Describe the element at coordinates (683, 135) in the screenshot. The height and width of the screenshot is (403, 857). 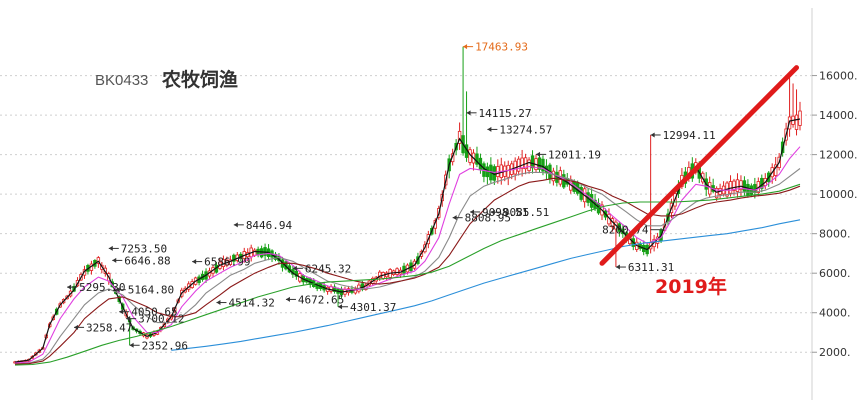
I see `price-annotation: 12994.11` at that location.